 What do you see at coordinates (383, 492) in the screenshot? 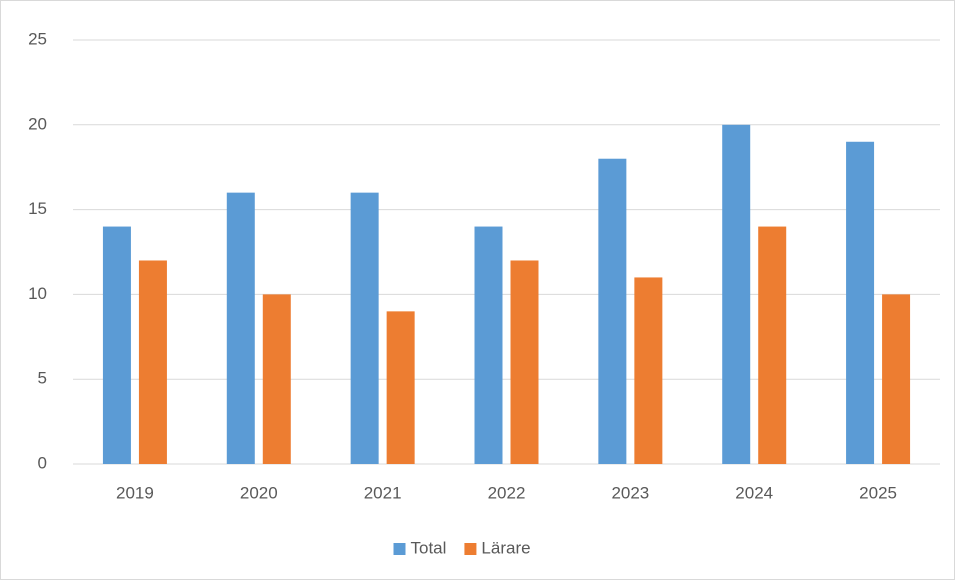
I see `x-tick-label: 2021` at bounding box center [383, 492].